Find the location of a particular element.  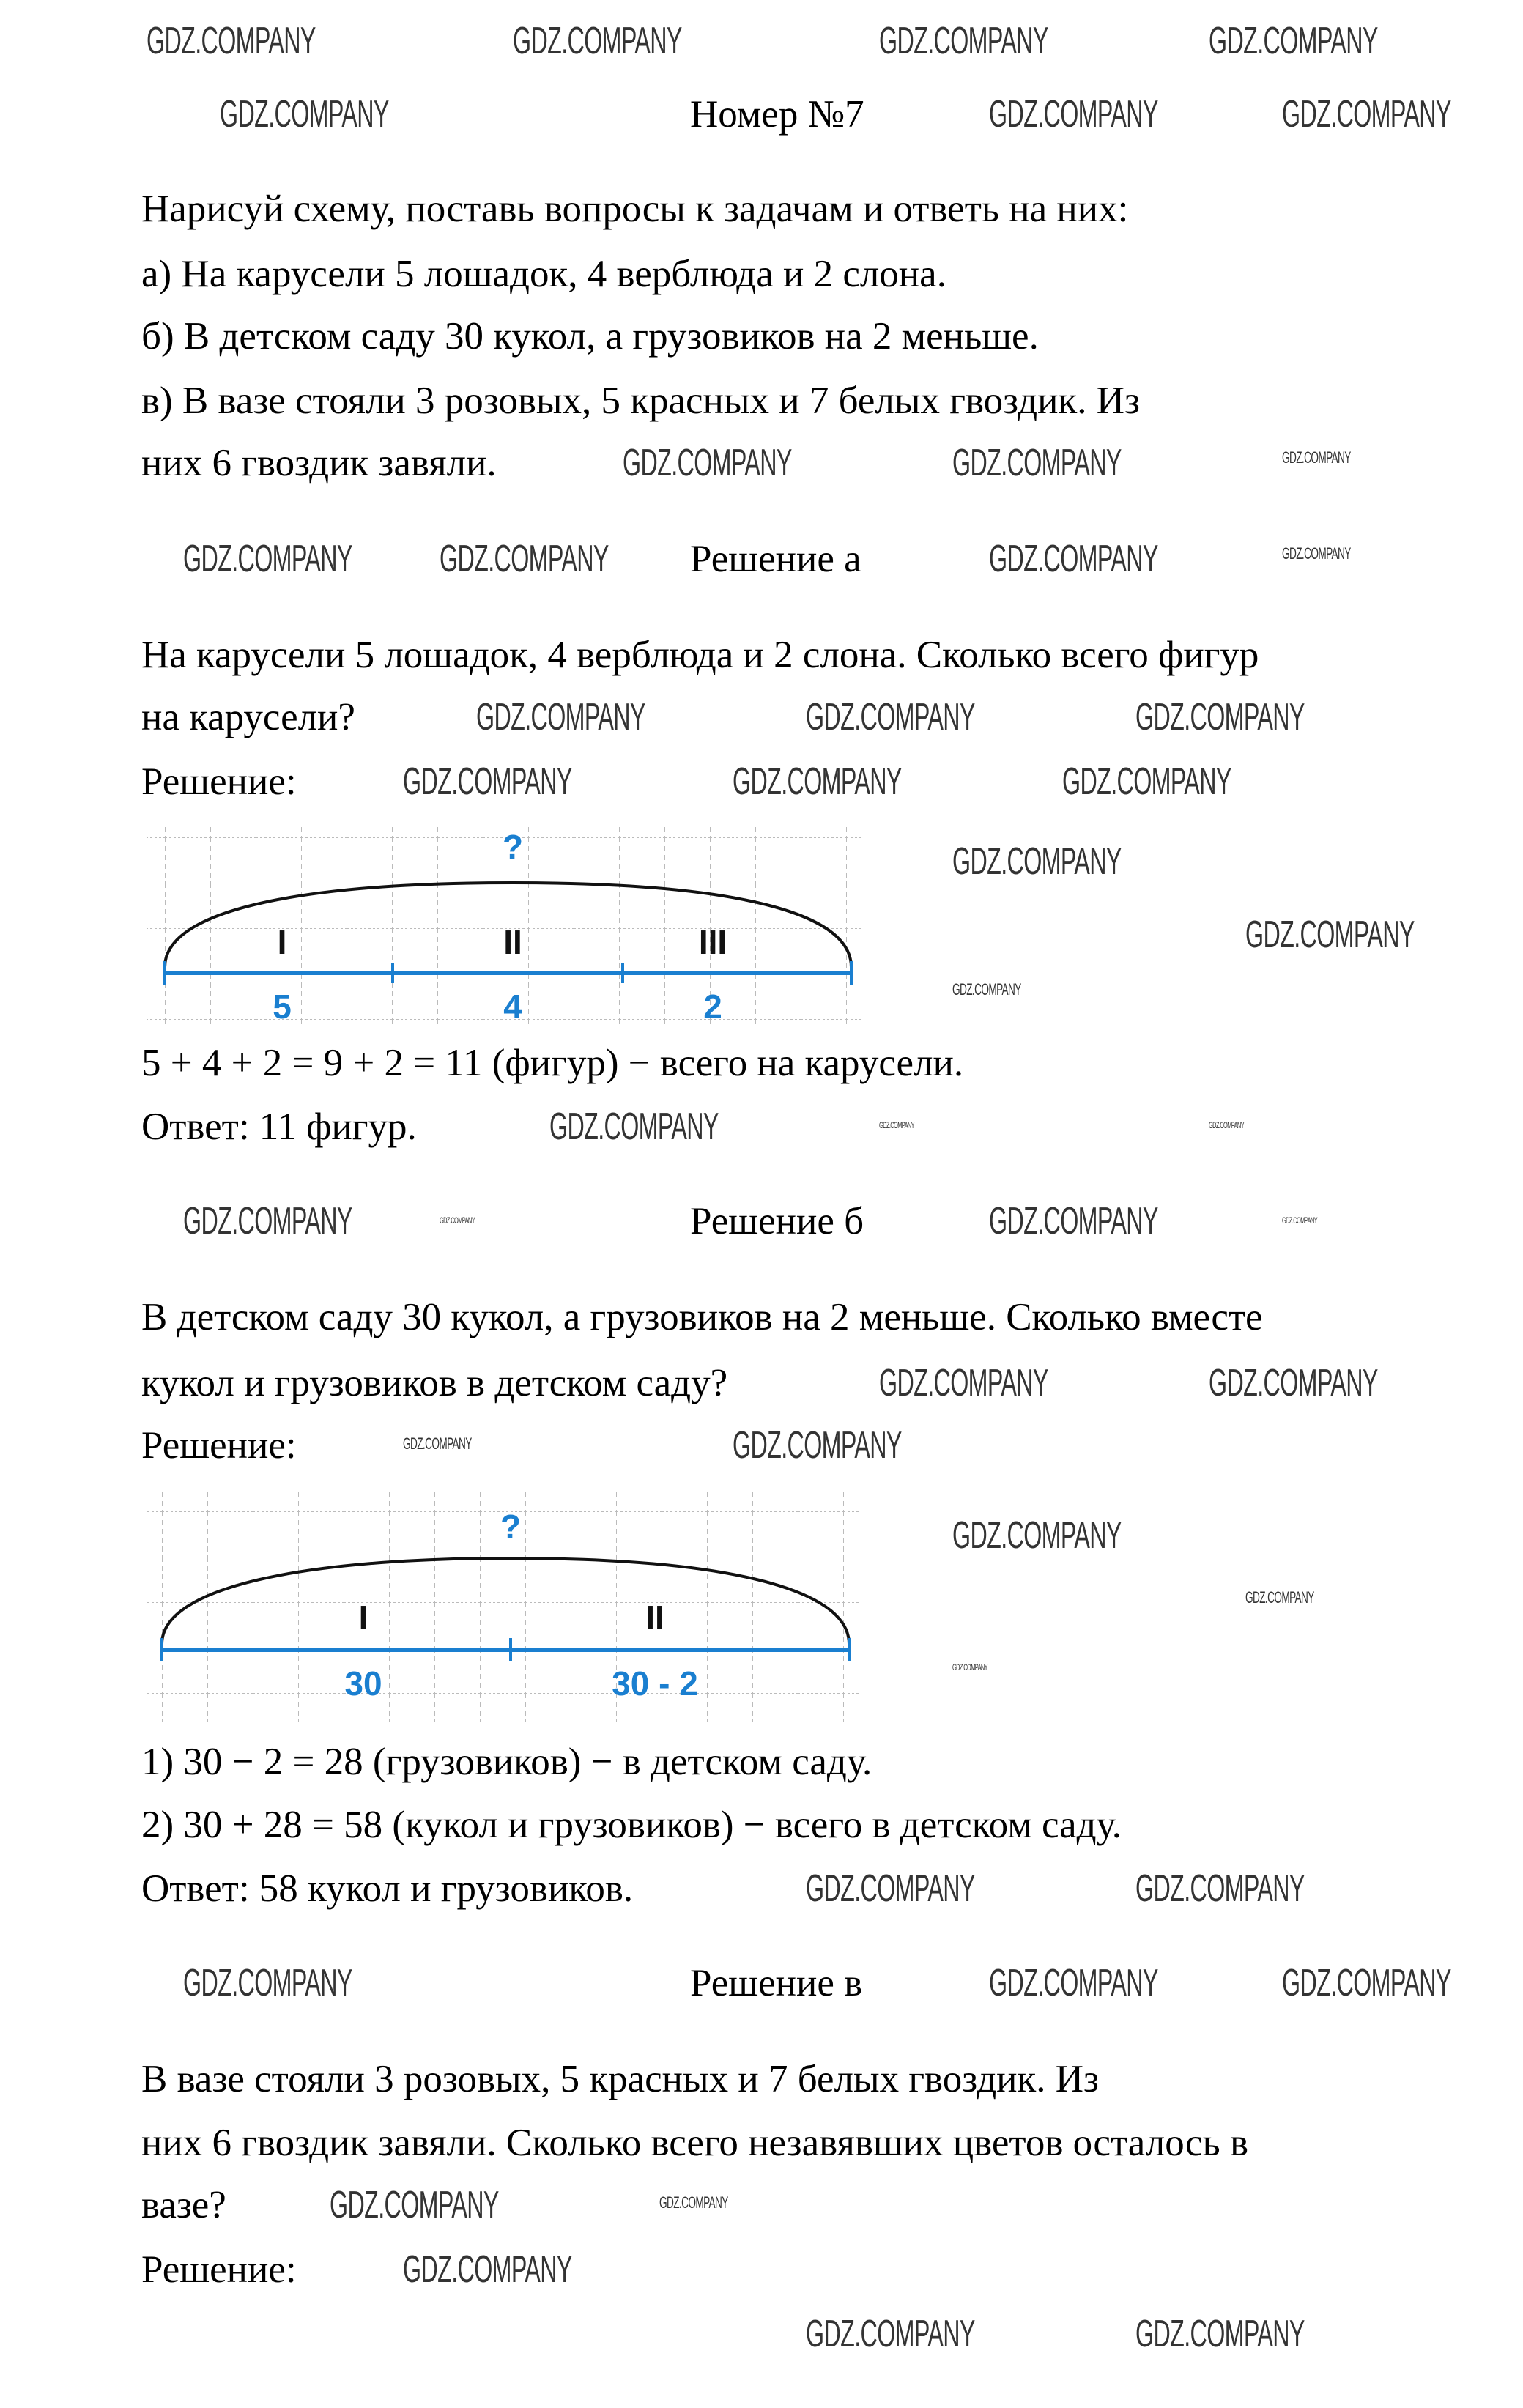

total-arc-a is located at coordinates (508, 924).